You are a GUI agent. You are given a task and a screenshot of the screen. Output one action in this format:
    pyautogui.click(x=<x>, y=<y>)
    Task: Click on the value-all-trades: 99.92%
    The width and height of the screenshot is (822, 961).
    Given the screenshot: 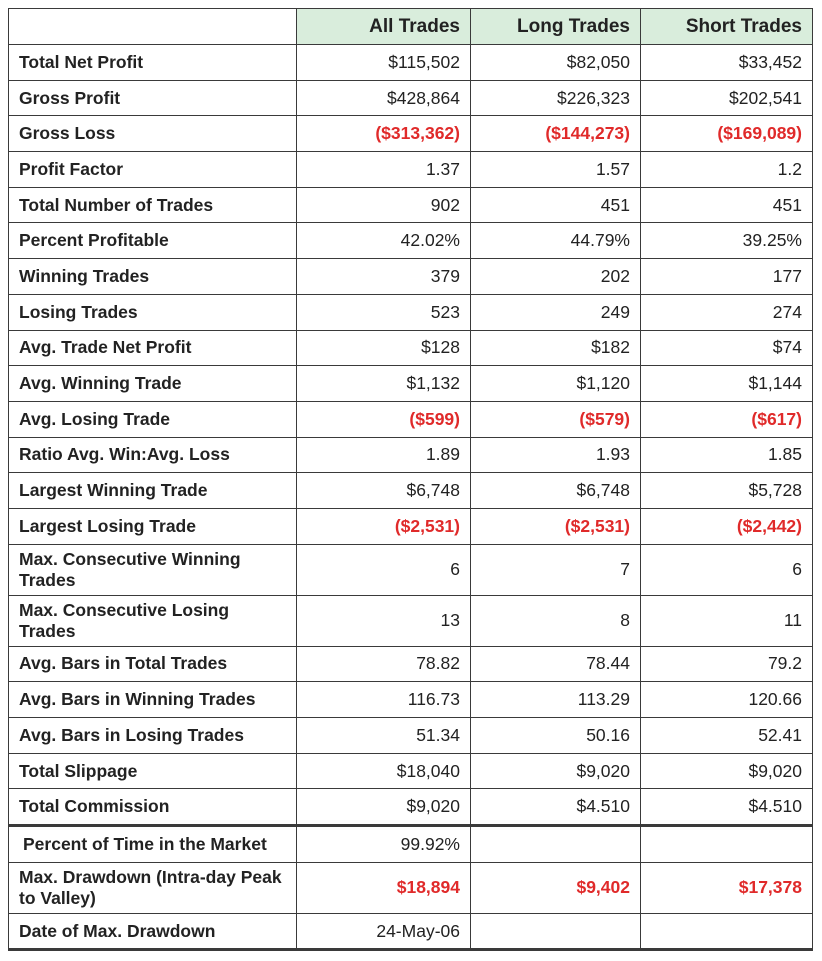 What is the action you would take?
    pyautogui.click(x=383, y=843)
    